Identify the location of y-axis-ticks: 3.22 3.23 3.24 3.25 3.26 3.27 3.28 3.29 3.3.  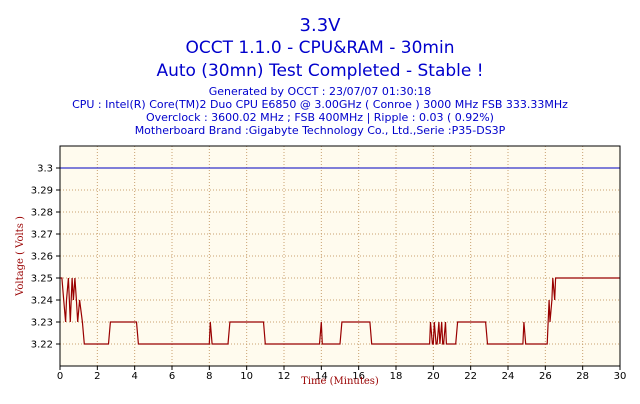
(45, 257).